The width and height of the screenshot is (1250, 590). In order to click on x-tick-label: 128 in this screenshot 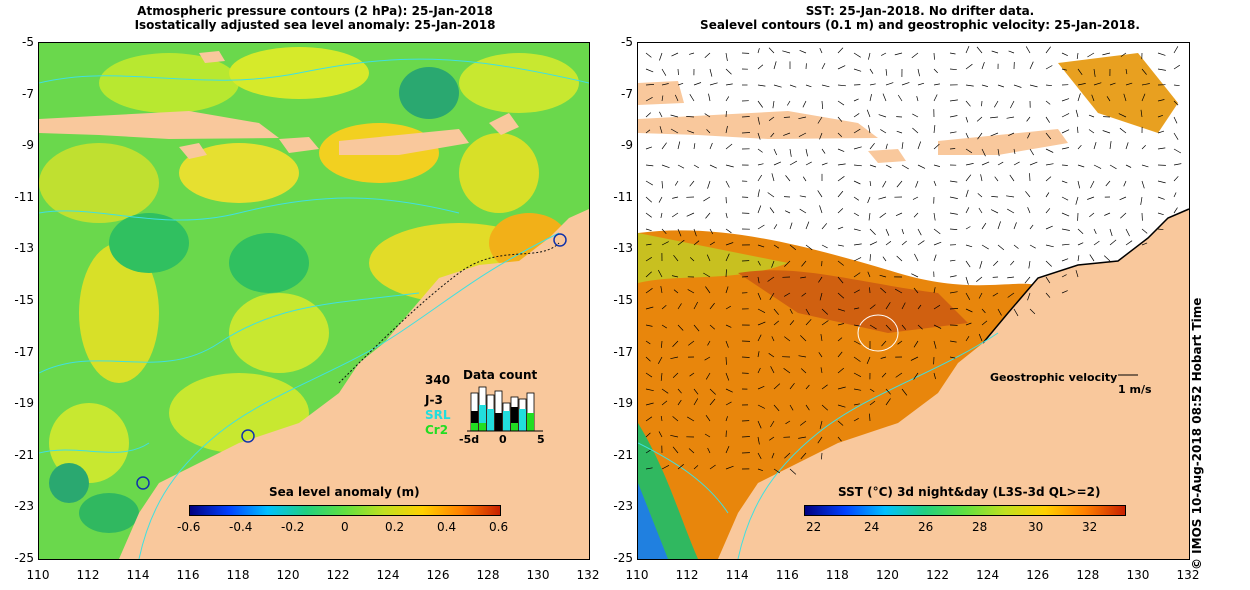, I will do `click(1088, 575)`.